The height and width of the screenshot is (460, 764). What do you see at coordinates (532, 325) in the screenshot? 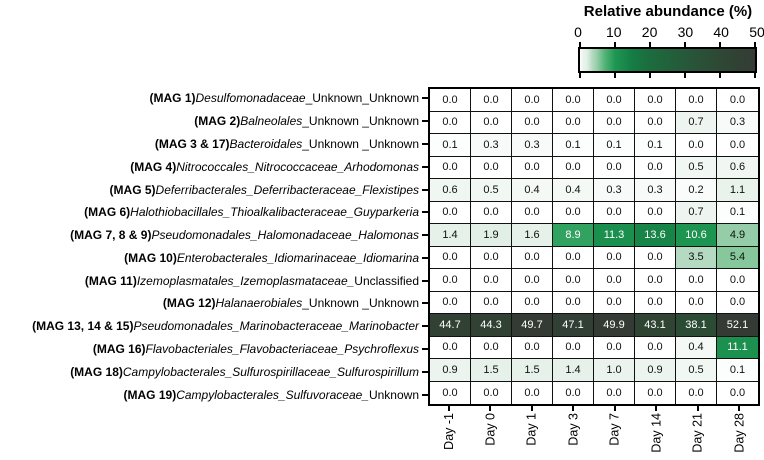
I see `heatmap-cell: 49.7` at bounding box center [532, 325].